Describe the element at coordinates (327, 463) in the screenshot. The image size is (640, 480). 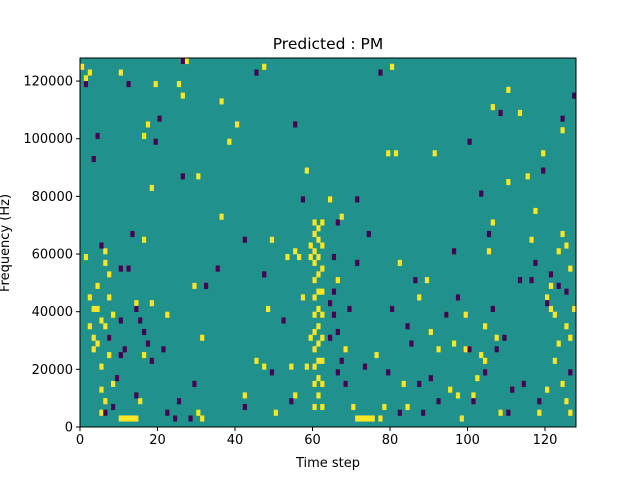
I see `x-axis-label: Time step` at that location.